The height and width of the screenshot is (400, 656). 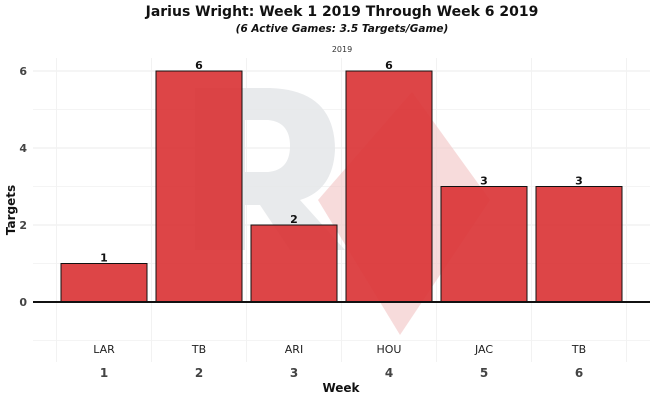 I want to click on x-tick-label: 2, so click(x=199, y=373).